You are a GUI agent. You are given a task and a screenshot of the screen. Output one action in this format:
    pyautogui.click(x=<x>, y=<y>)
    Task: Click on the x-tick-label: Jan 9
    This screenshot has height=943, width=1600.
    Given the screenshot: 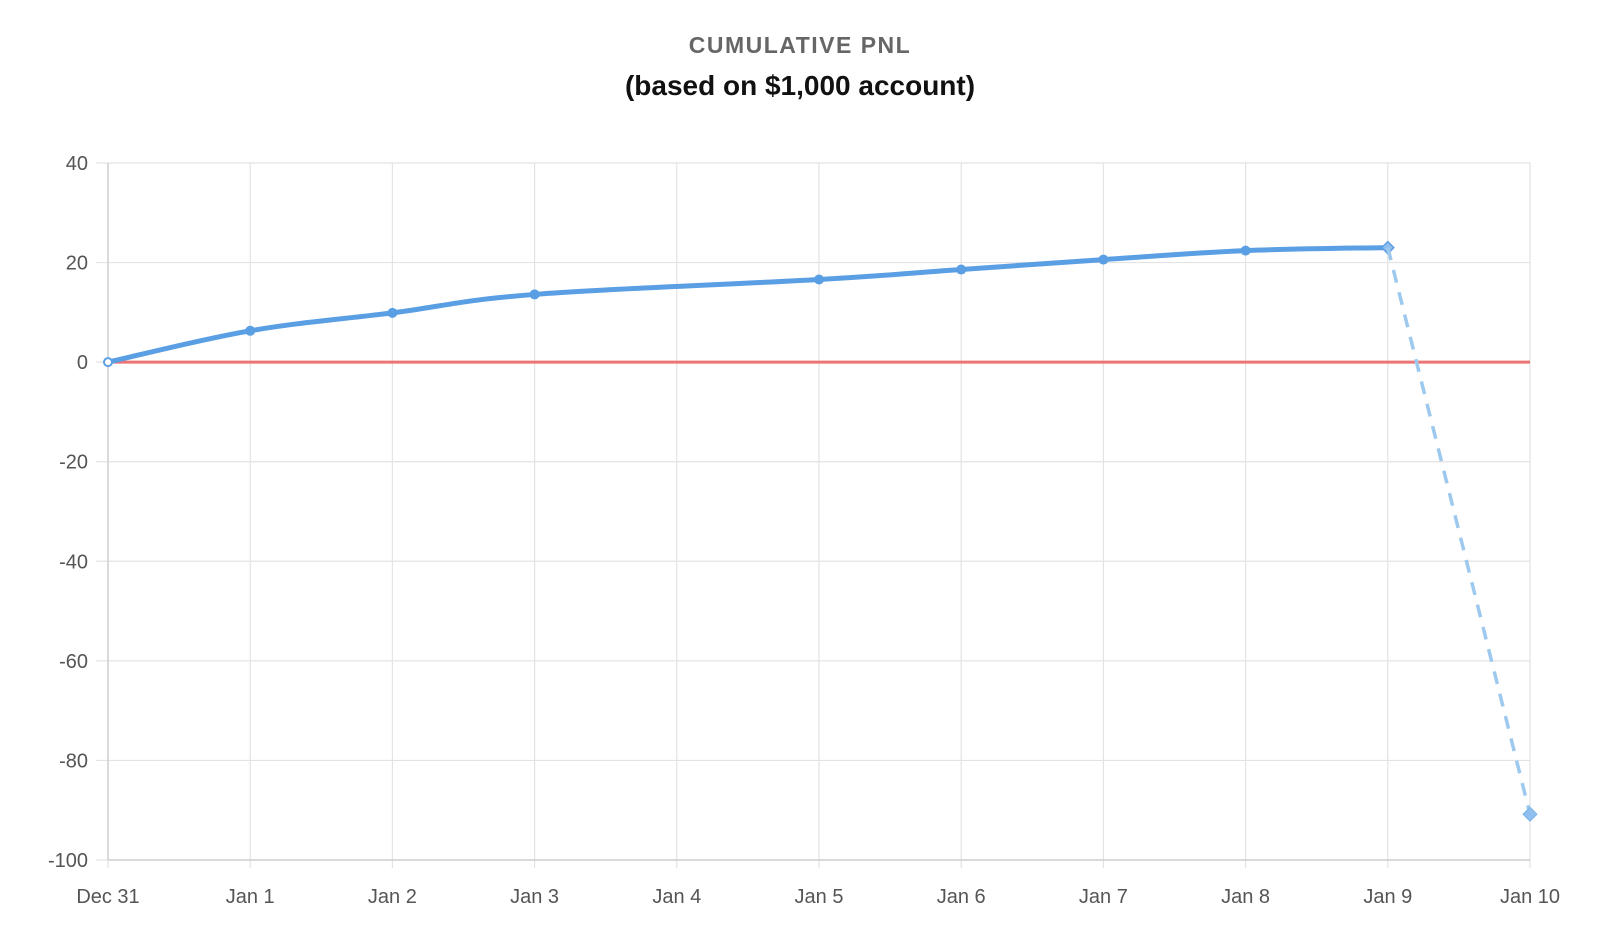 What is the action you would take?
    pyautogui.click(x=1387, y=897)
    